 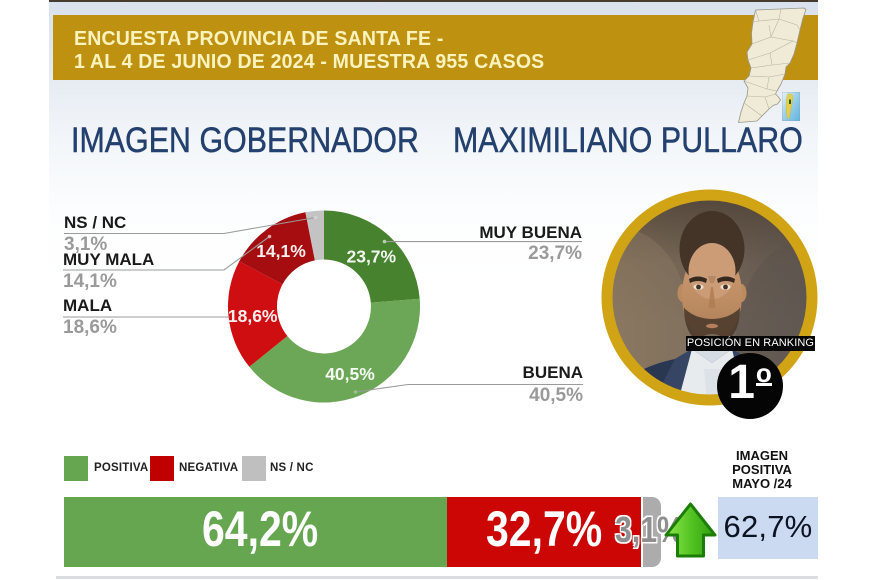 I want to click on svg-text: 18,6%, so click(x=253, y=316).